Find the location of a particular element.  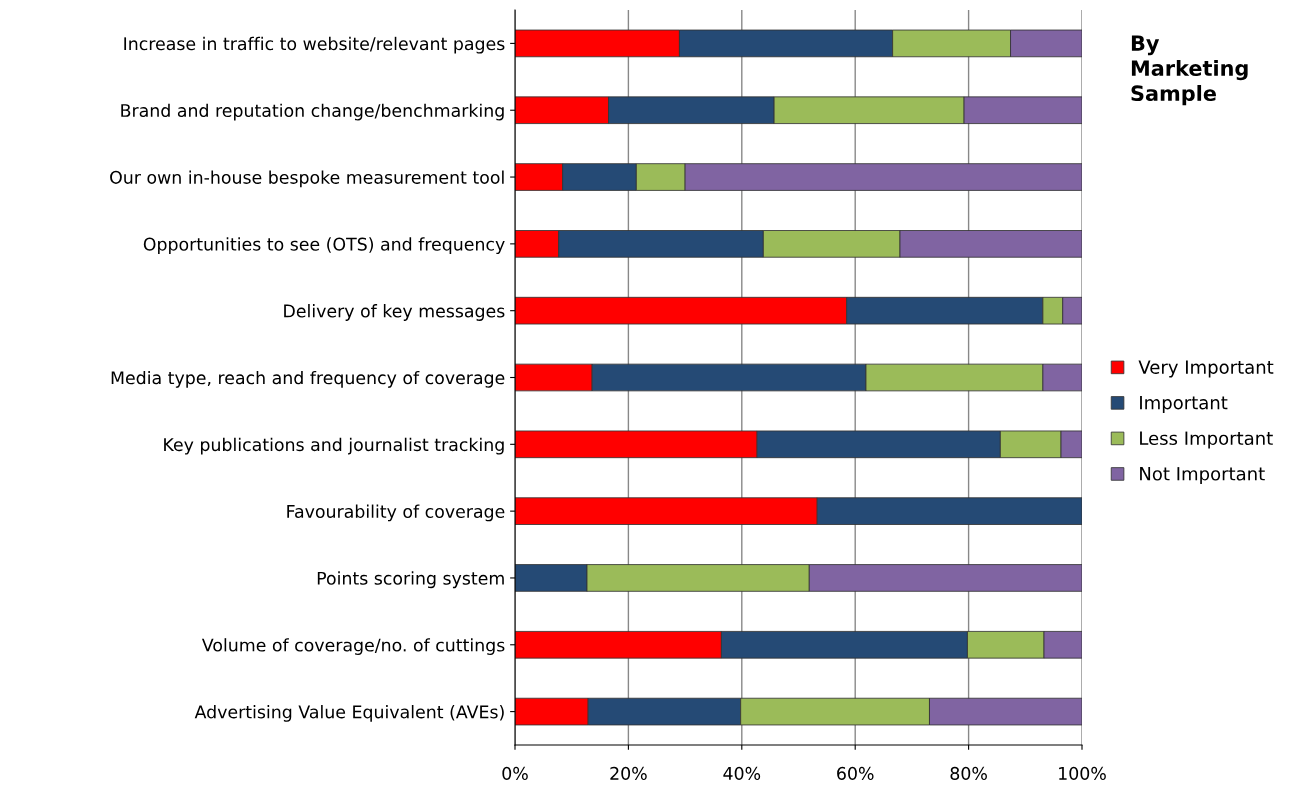

legend-label: Very Important is located at coordinates (1206, 369).